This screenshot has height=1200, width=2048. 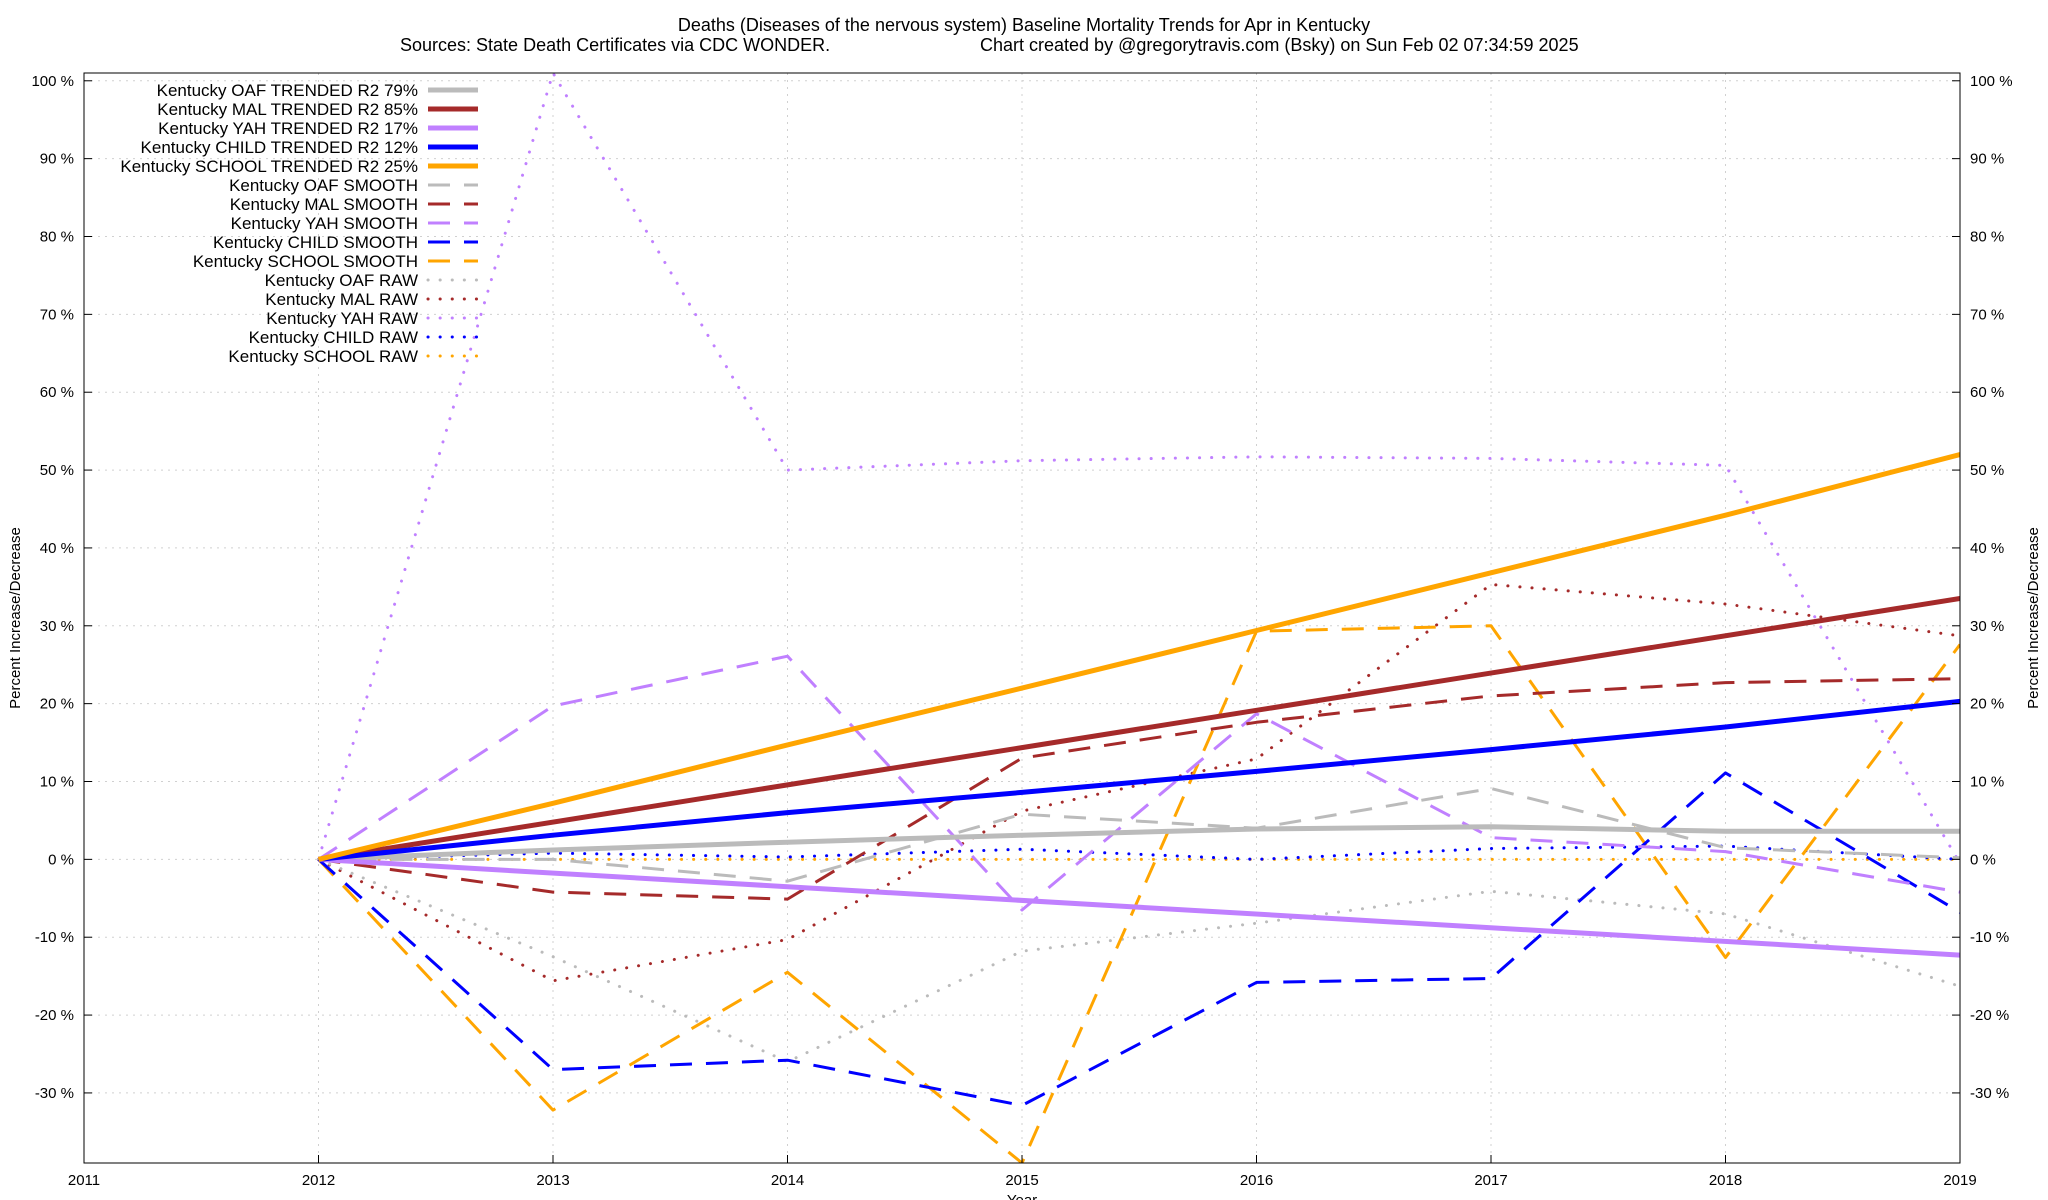 I want to click on y-tick-label-left: -30 %, so click(x=54, y=1093).